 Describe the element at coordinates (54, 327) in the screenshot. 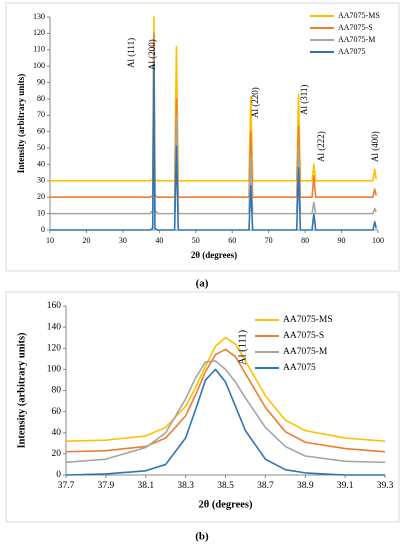

I see `y-tick-label: 140` at that location.